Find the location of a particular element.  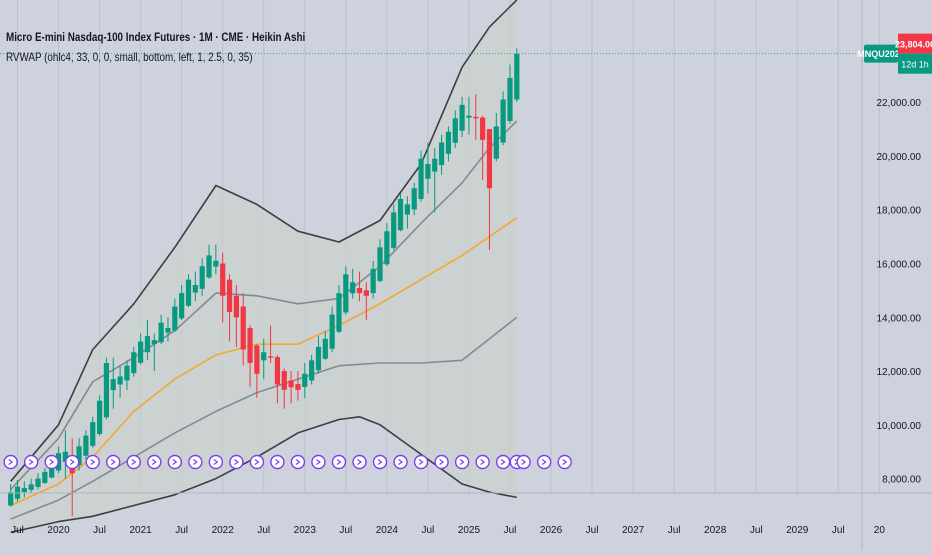

x-tick-label: 2027 is located at coordinates (633, 530).